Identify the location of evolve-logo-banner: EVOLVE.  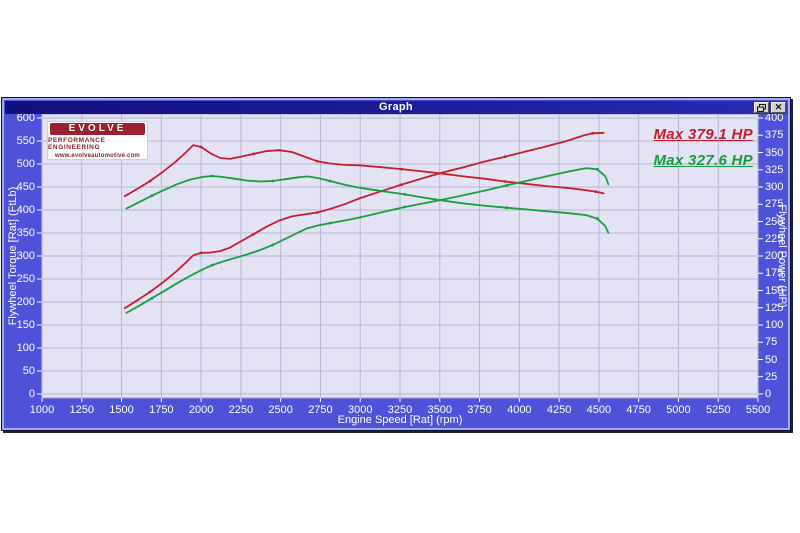
(97, 129).